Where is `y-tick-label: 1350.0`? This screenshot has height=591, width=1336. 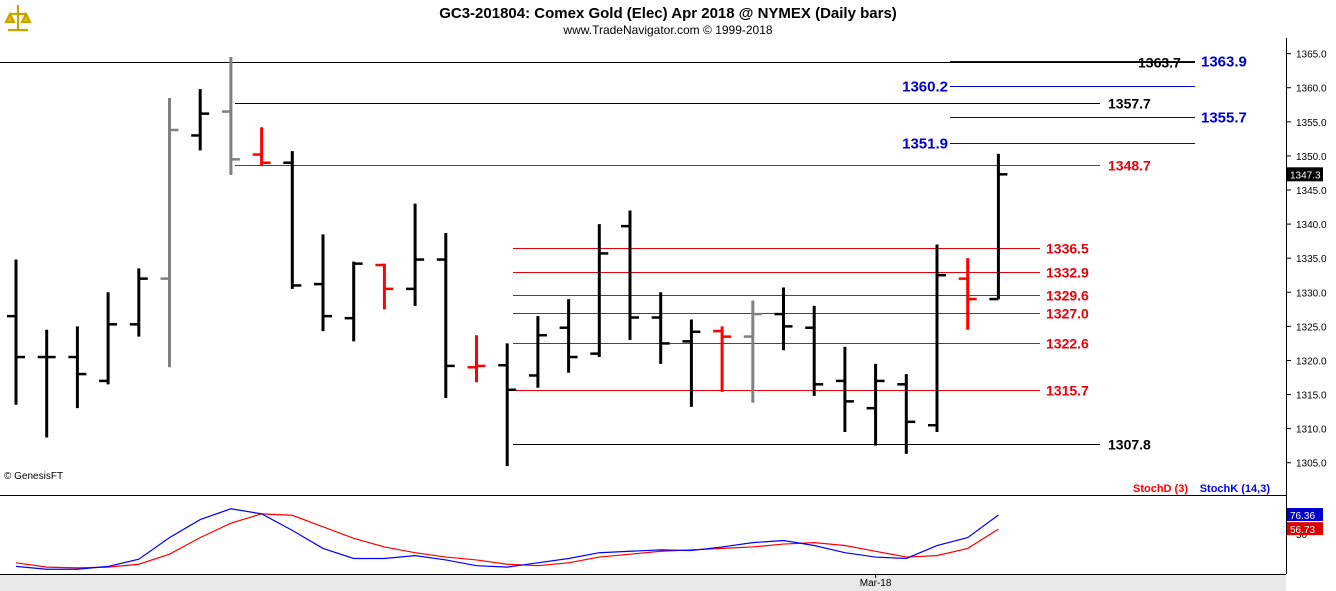 y-tick-label: 1350.0 is located at coordinates (1311, 157).